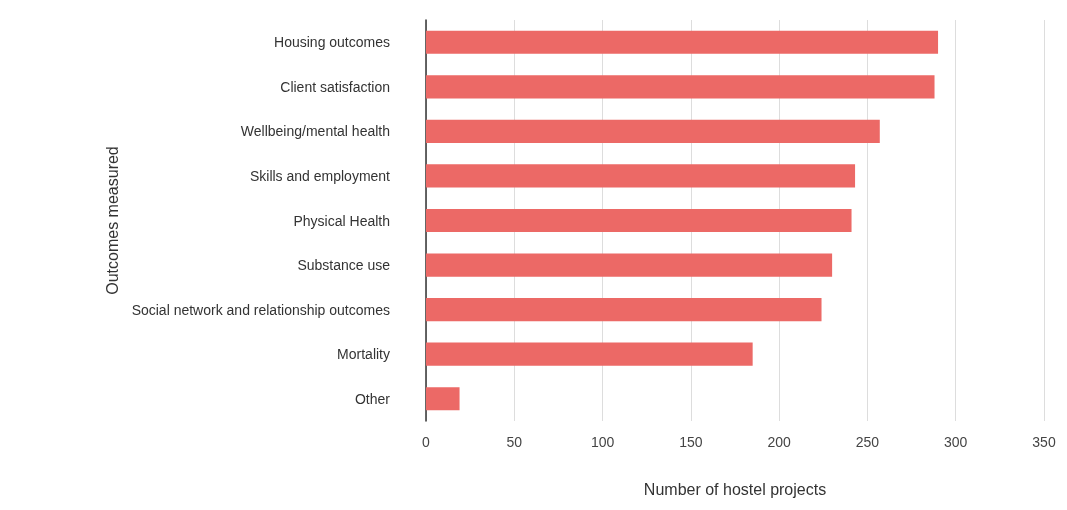 Image resolution: width=1067 pixels, height=510 pixels. What do you see at coordinates (335, 86) in the screenshot?
I see `y-tick-label: Client satisfaction` at bounding box center [335, 86].